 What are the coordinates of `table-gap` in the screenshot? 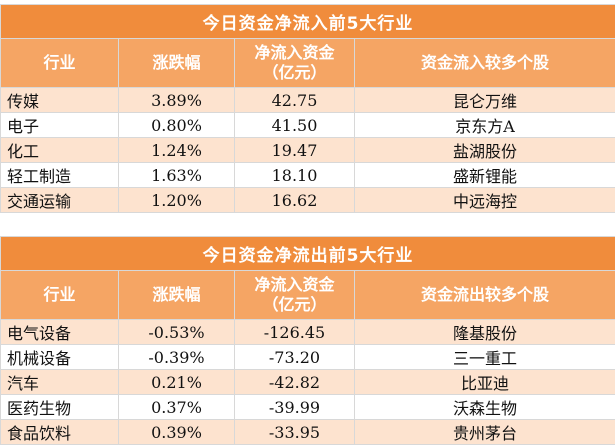 It's located at (307, 227).